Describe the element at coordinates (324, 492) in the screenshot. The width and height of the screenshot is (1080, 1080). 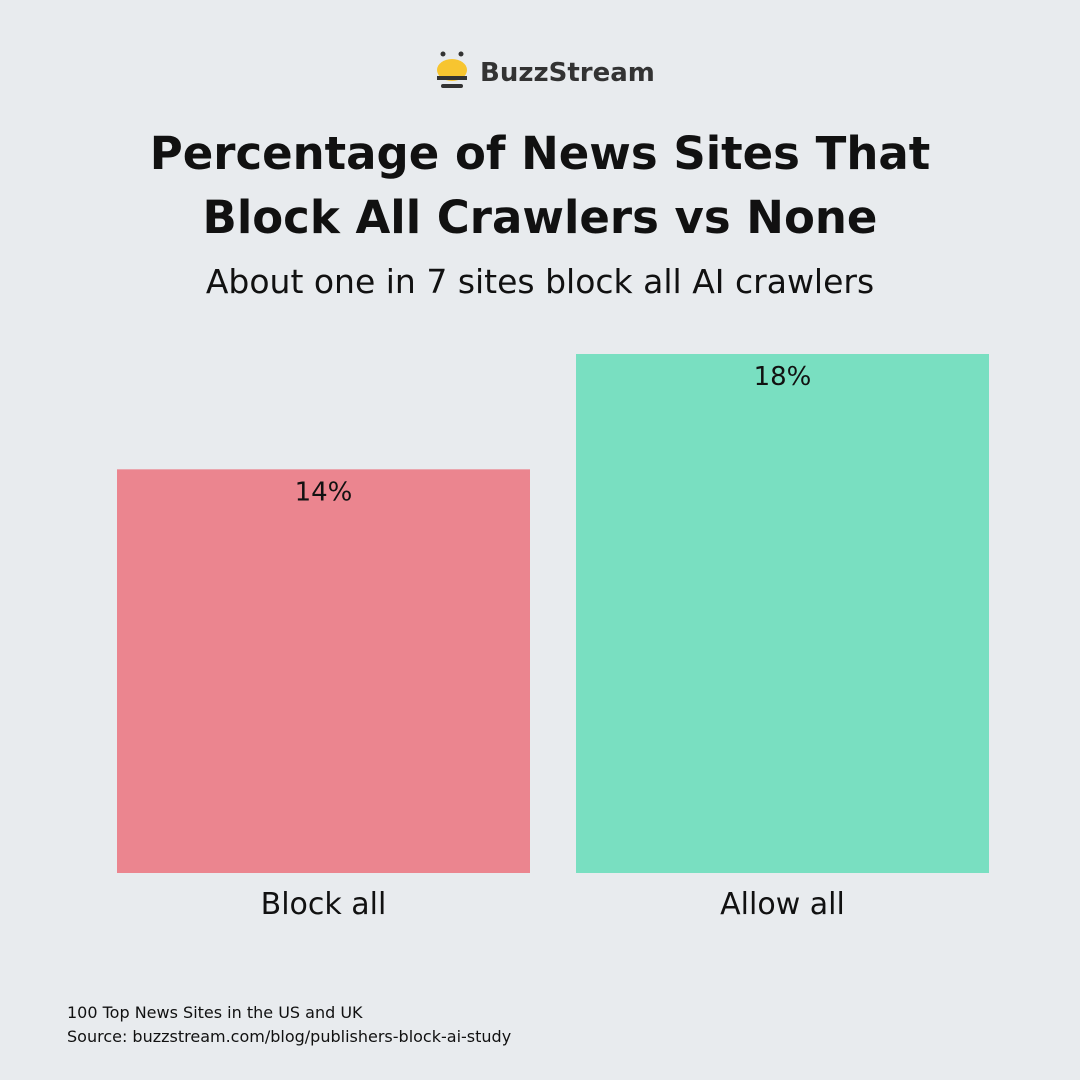
I see `value-label: 14%` at that location.